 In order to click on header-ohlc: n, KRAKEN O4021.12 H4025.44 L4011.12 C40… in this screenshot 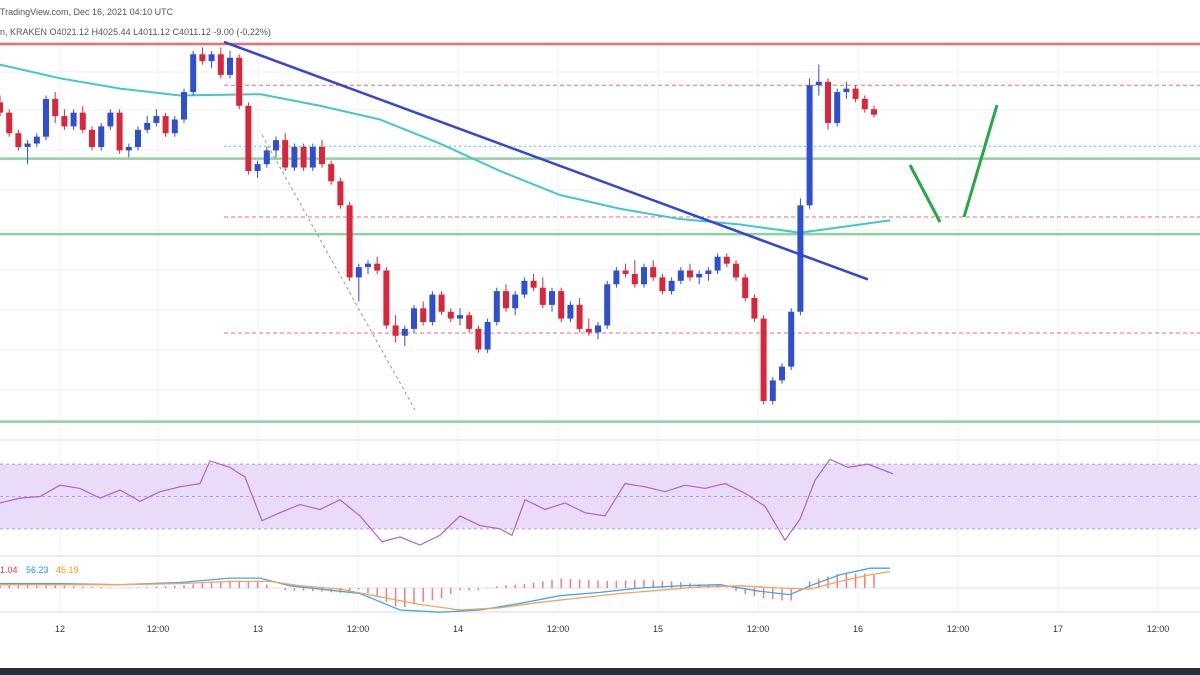, I will do `click(135, 32)`.